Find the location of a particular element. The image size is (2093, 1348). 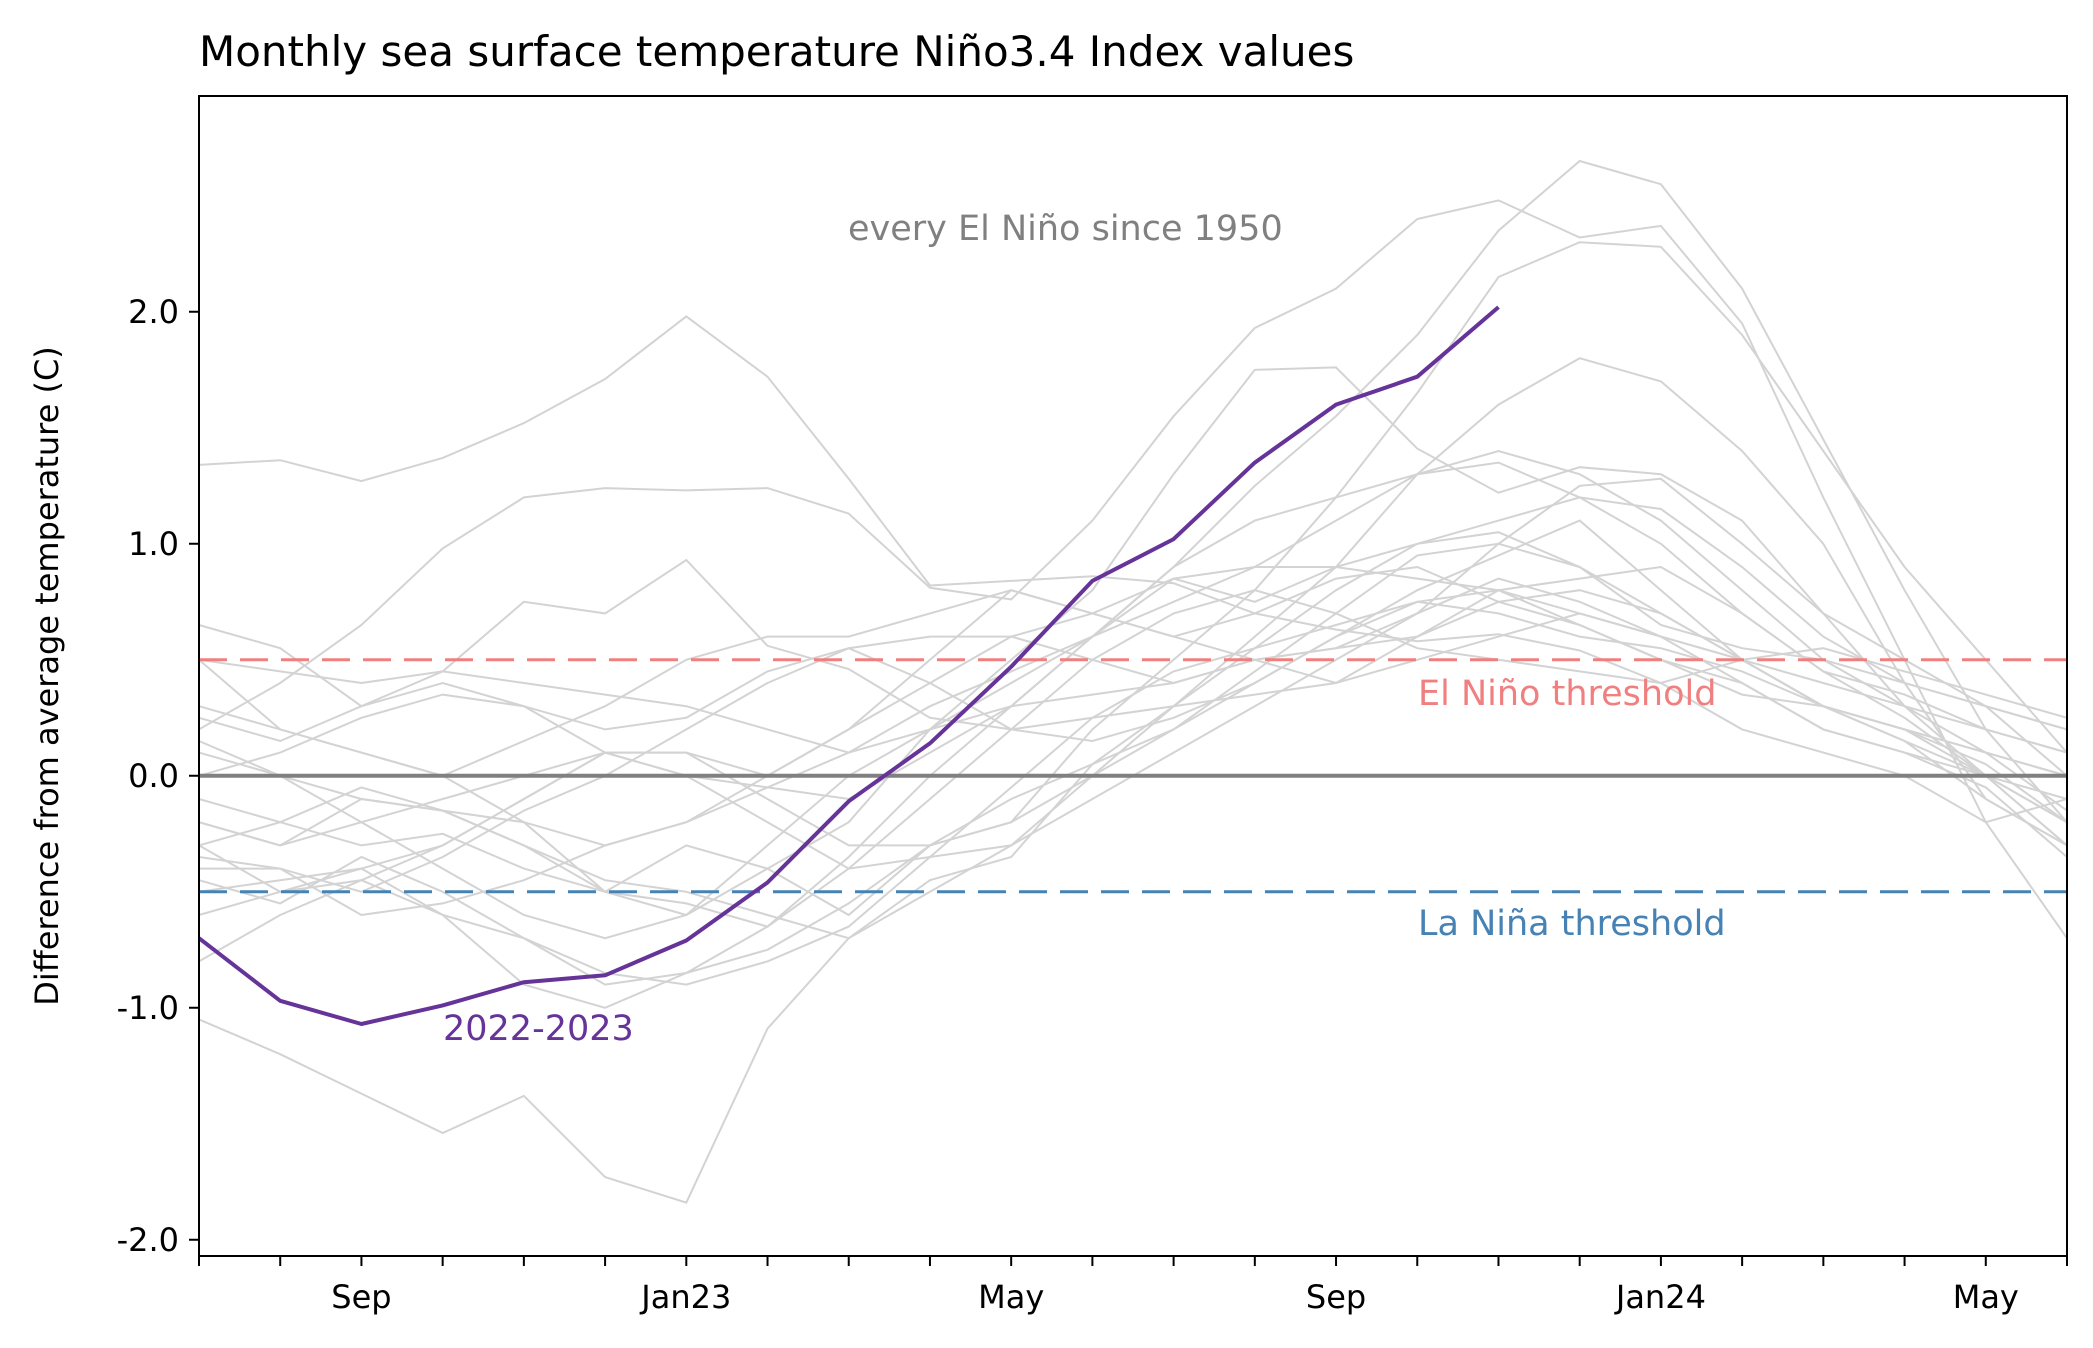

y-tick-label: -2.0 is located at coordinates (148, 1240).